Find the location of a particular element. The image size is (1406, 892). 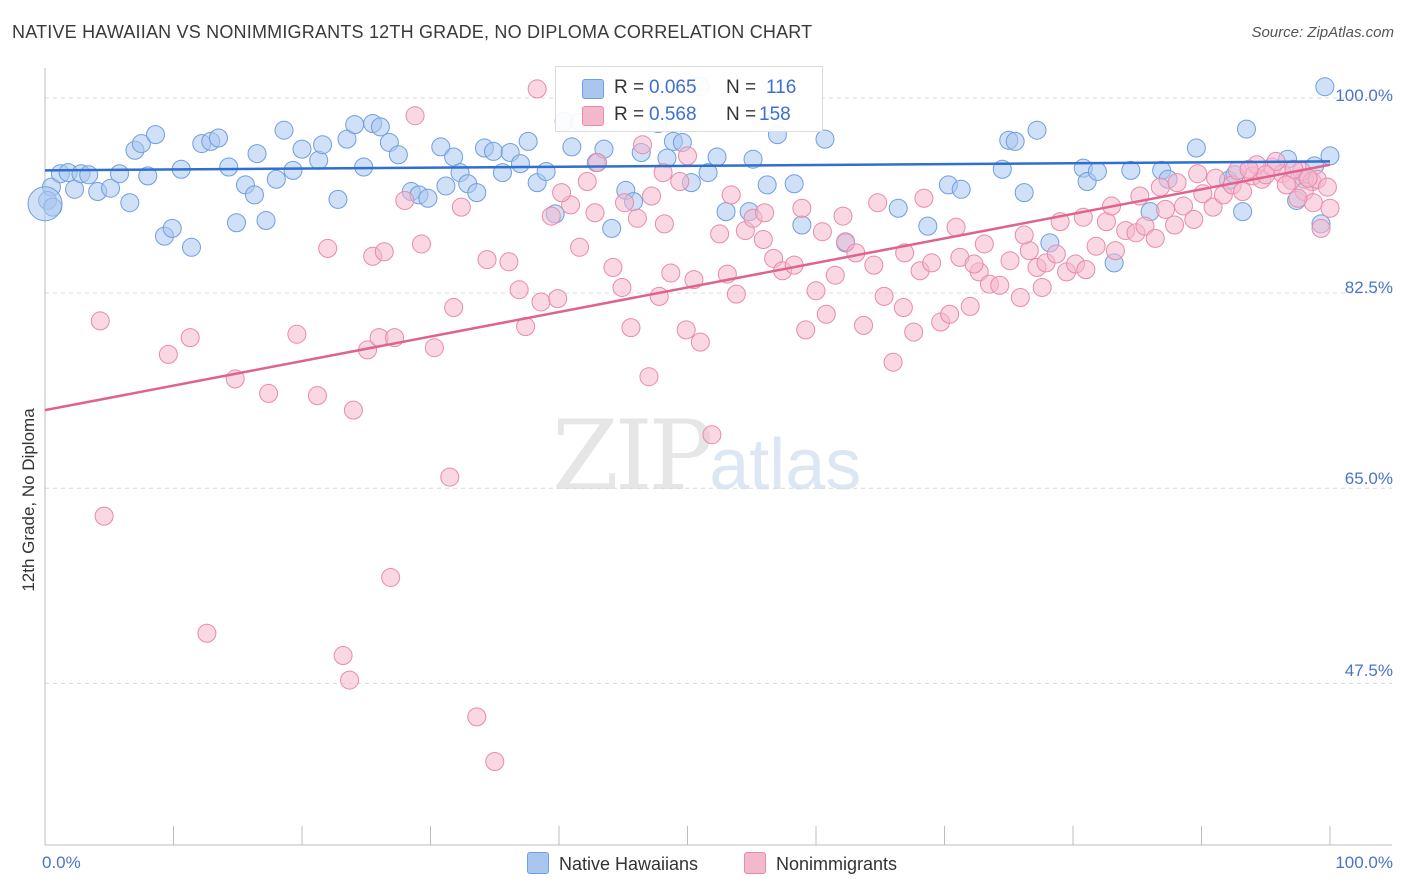

watermark-atlas: atlas is located at coordinates (785, 465).